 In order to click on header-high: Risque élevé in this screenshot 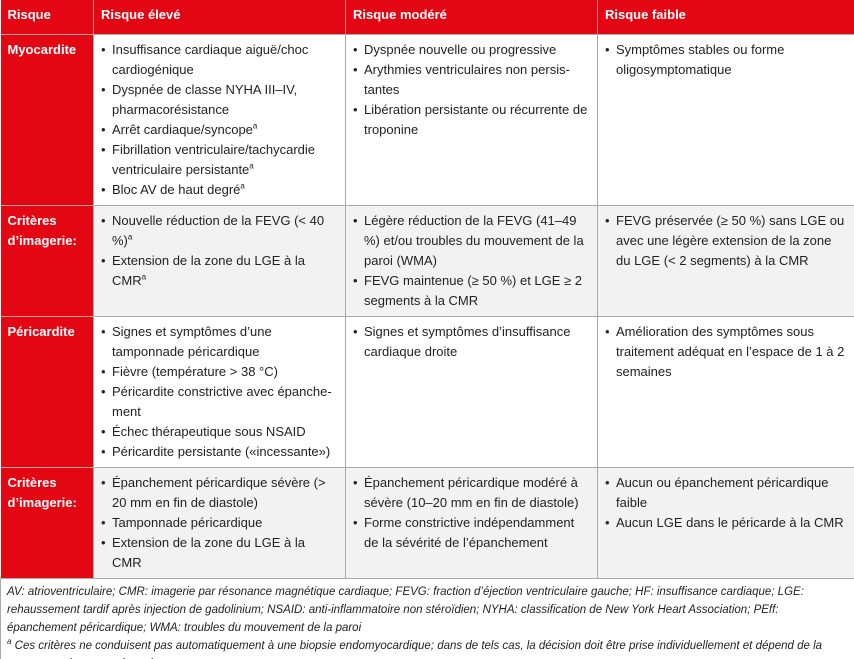, I will do `click(219, 17)`.